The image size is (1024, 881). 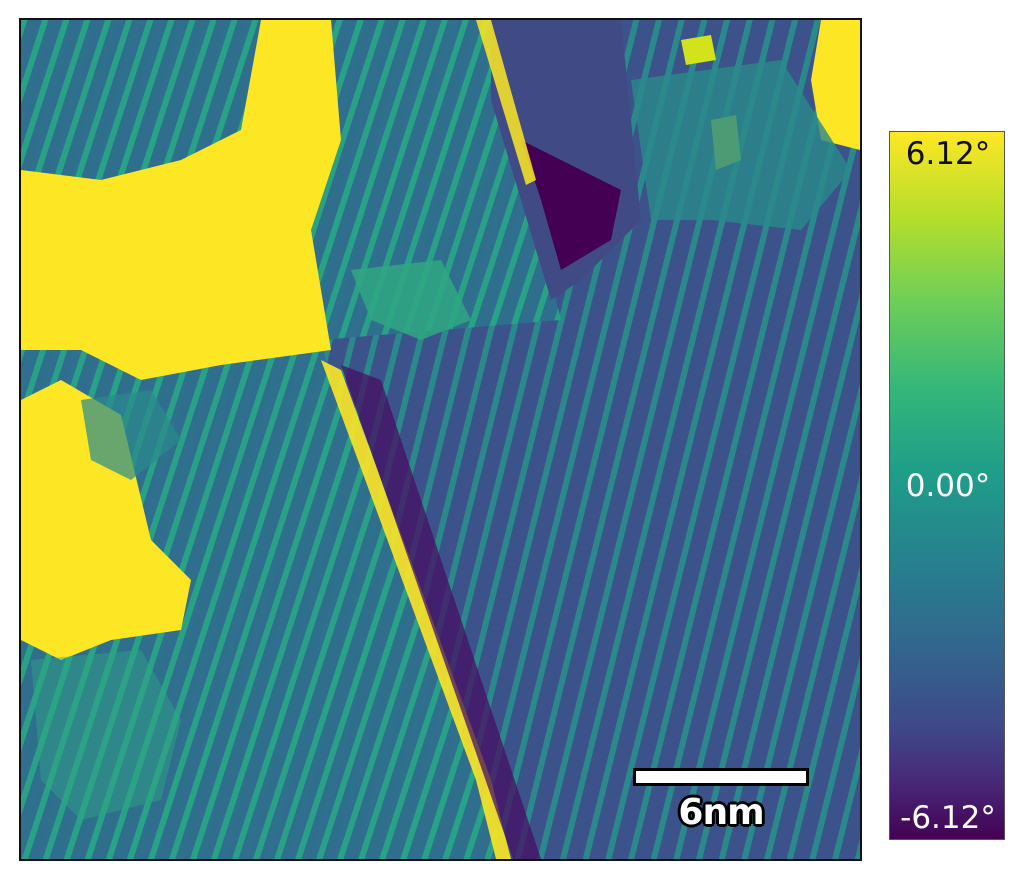 What do you see at coordinates (721, 812) in the screenshot?
I see `scale-bar-label: 6nm` at bounding box center [721, 812].